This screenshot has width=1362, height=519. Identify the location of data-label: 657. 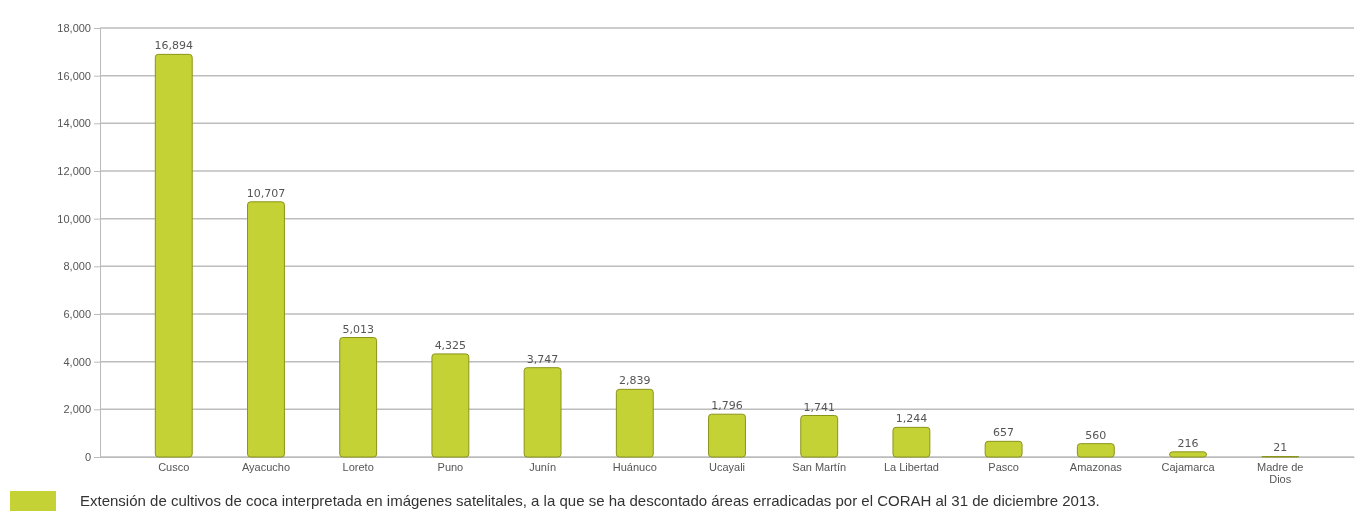
(1004, 433).